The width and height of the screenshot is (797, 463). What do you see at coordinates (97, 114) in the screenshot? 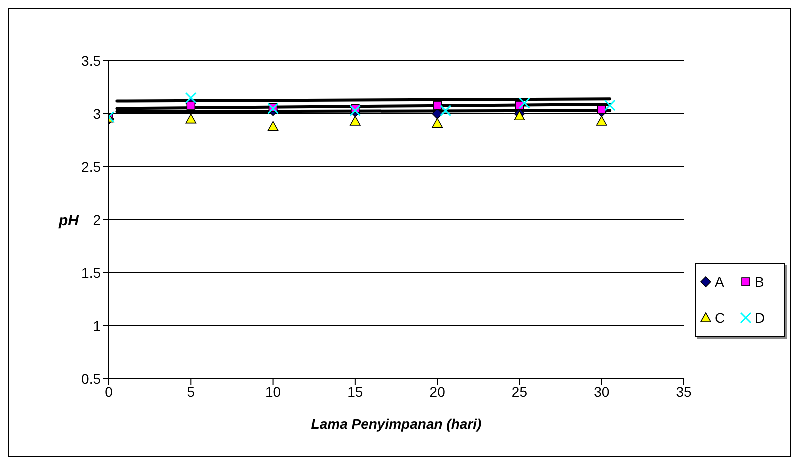
I see `y-tick-label: 3` at bounding box center [97, 114].